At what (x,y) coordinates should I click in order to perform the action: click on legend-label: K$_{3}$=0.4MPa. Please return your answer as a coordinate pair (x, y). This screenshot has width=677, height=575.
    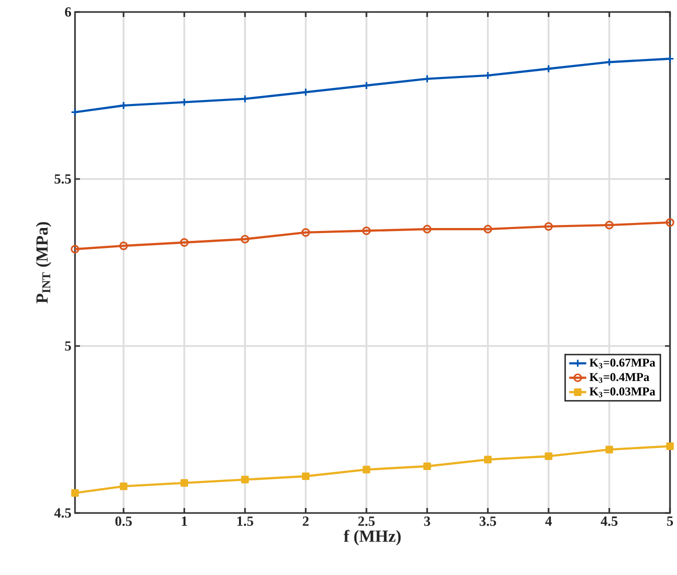
    Looking at the image, I should click on (620, 378).